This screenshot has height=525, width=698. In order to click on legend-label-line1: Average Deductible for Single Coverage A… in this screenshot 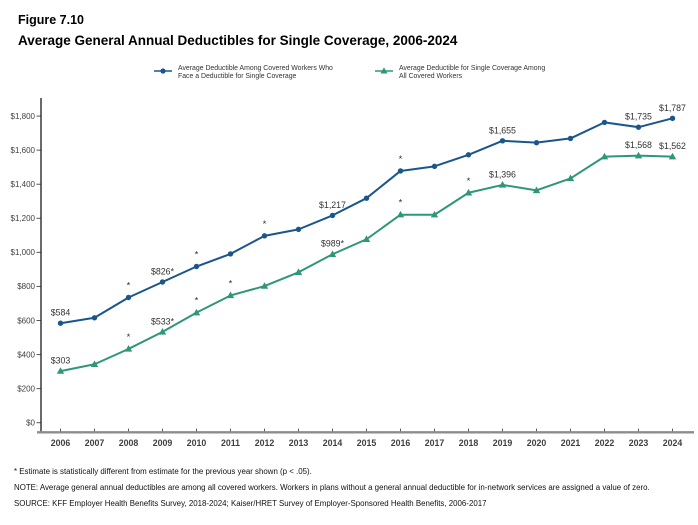, I will do `click(472, 68)`.